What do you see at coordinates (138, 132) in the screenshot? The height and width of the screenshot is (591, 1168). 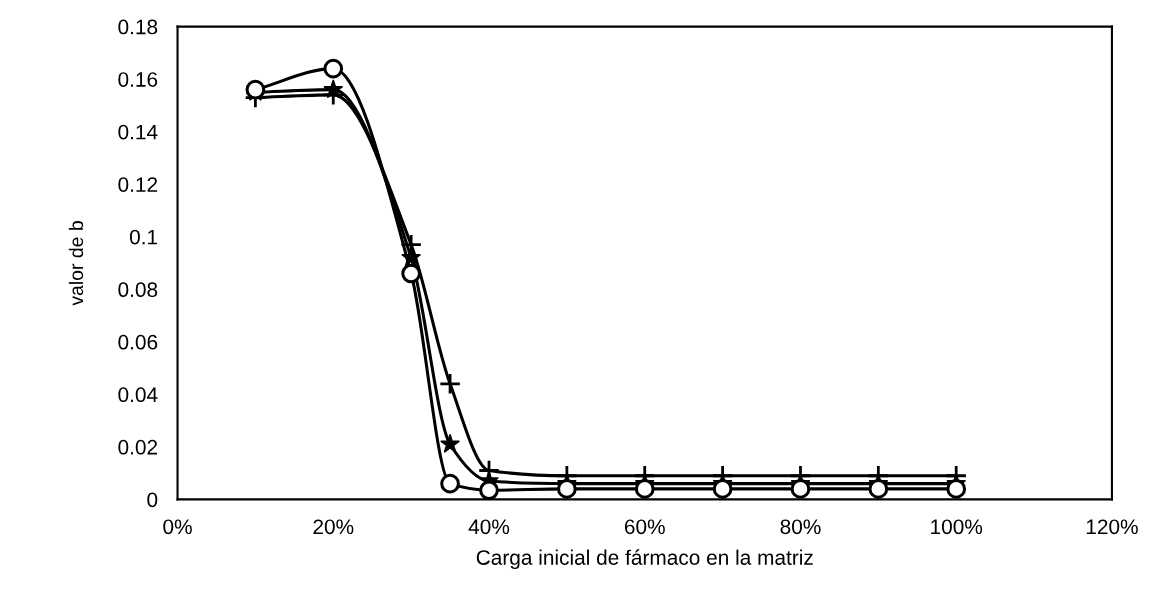 I see `y-tick-label: 0.14` at bounding box center [138, 132].